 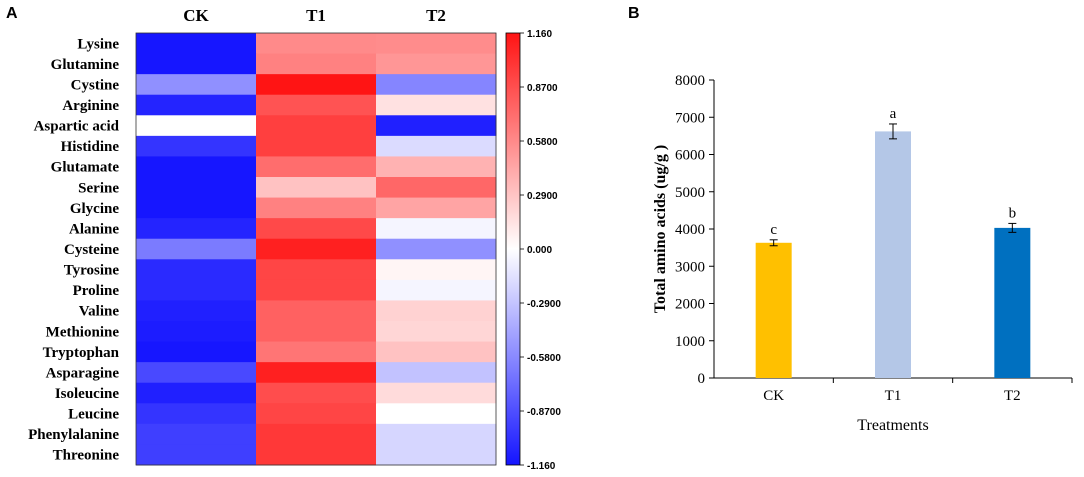 What do you see at coordinates (690, 81) in the screenshot?
I see `bar-y-tick-label: 8000` at bounding box center [690, 81].